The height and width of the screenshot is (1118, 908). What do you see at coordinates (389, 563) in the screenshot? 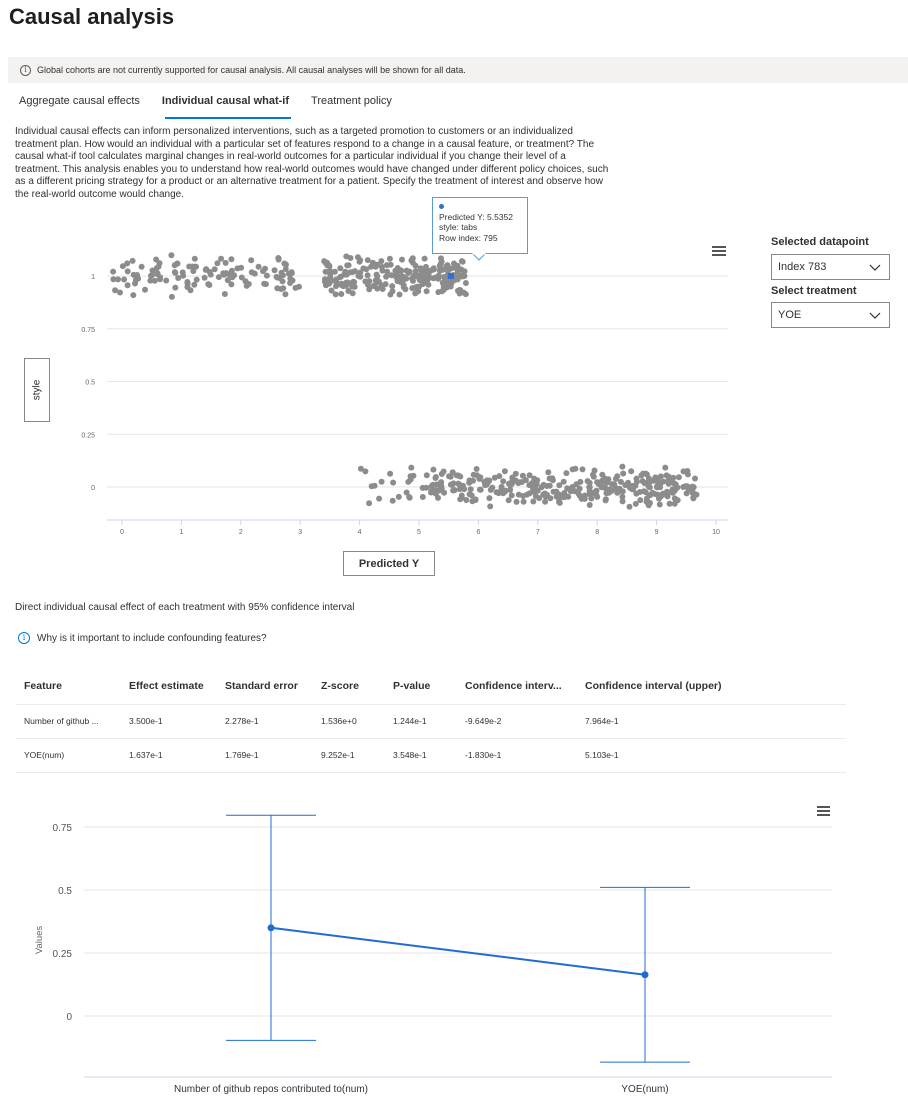
I see `x-axis-feature-button: Predicted Y` at bounding box center [389, 563].